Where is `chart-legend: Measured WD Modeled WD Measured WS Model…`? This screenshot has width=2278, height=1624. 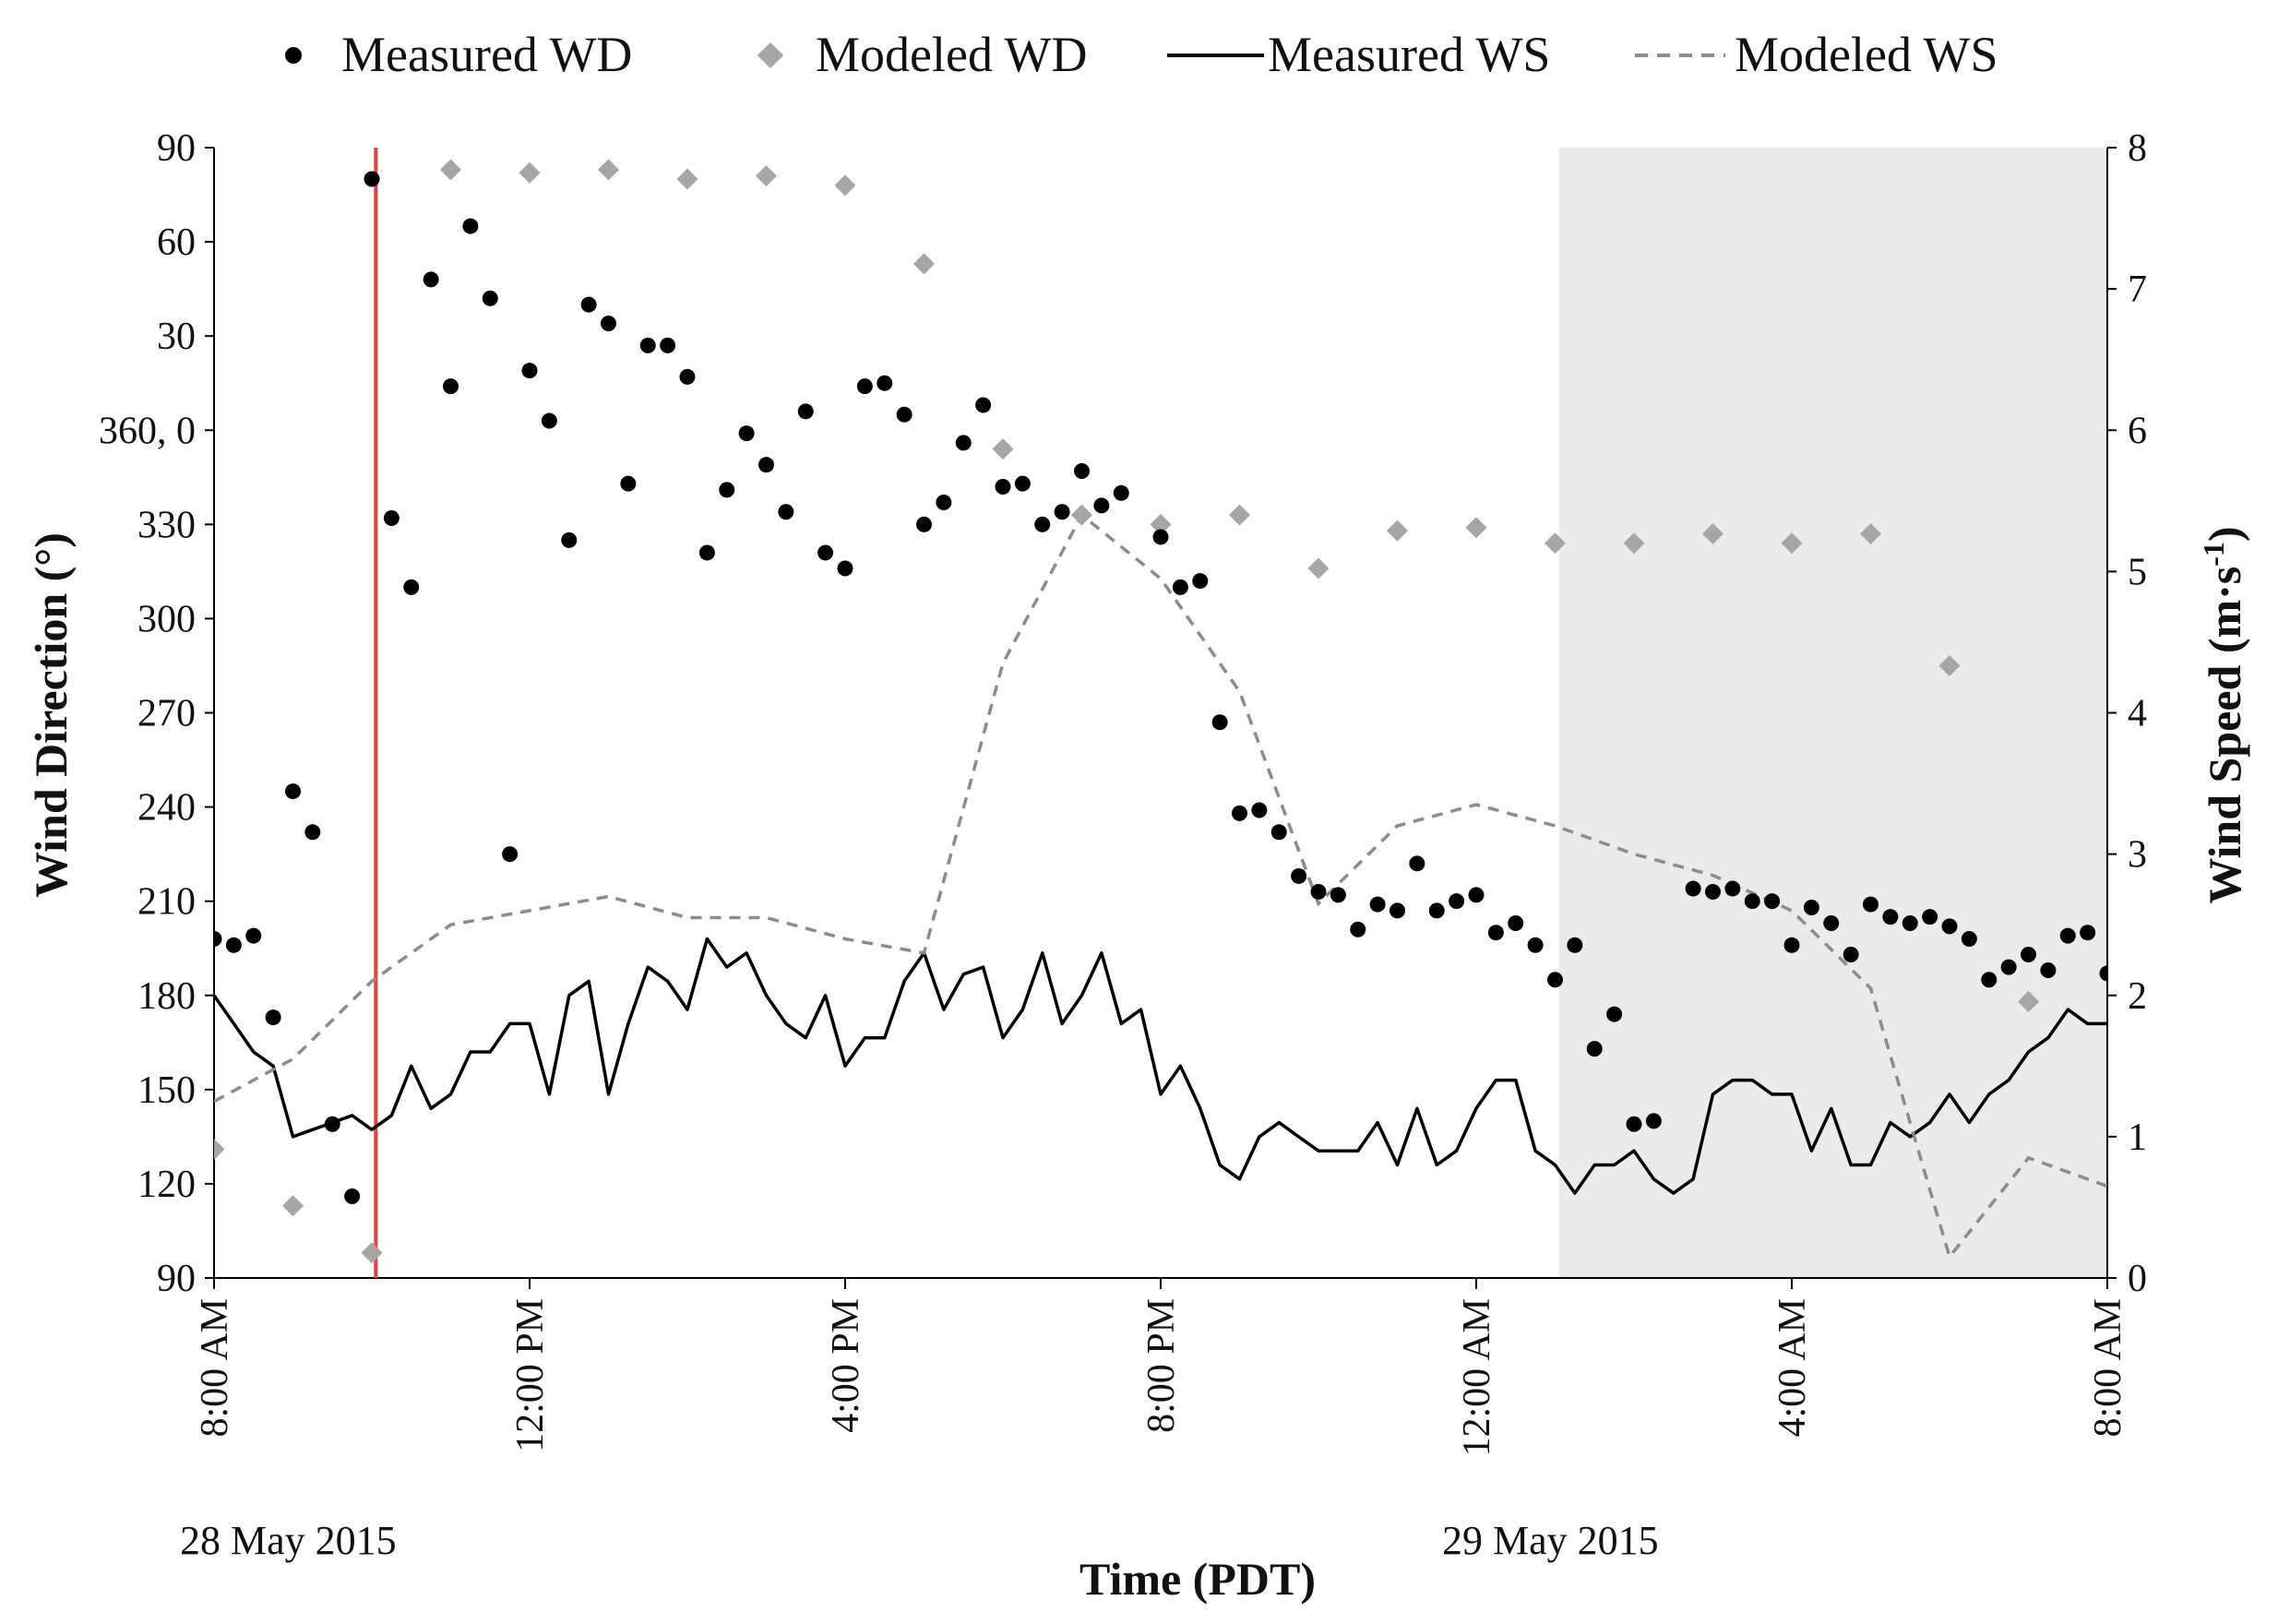 chart-legend: Measured WD Modeled WD Measured WS Model… is located at coordinates (1141, 54).